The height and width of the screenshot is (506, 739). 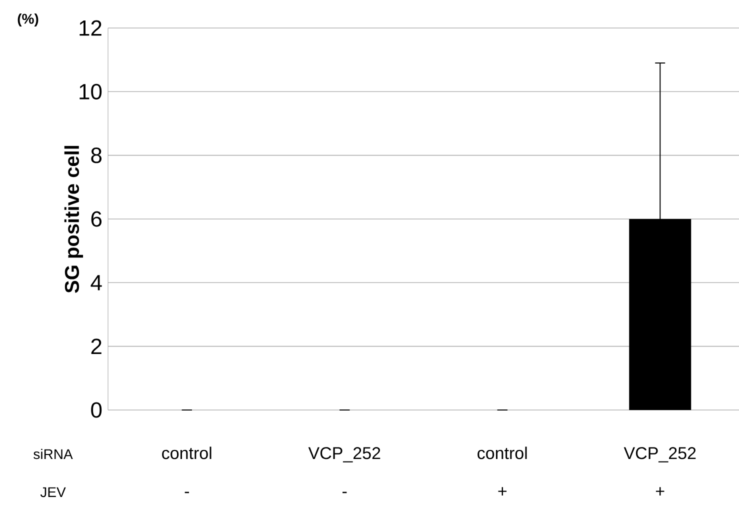 What do you see at coordinates (96, 282) in the screenshot?
I see `y-tick-label: 4` at bounding box center [96, 282].